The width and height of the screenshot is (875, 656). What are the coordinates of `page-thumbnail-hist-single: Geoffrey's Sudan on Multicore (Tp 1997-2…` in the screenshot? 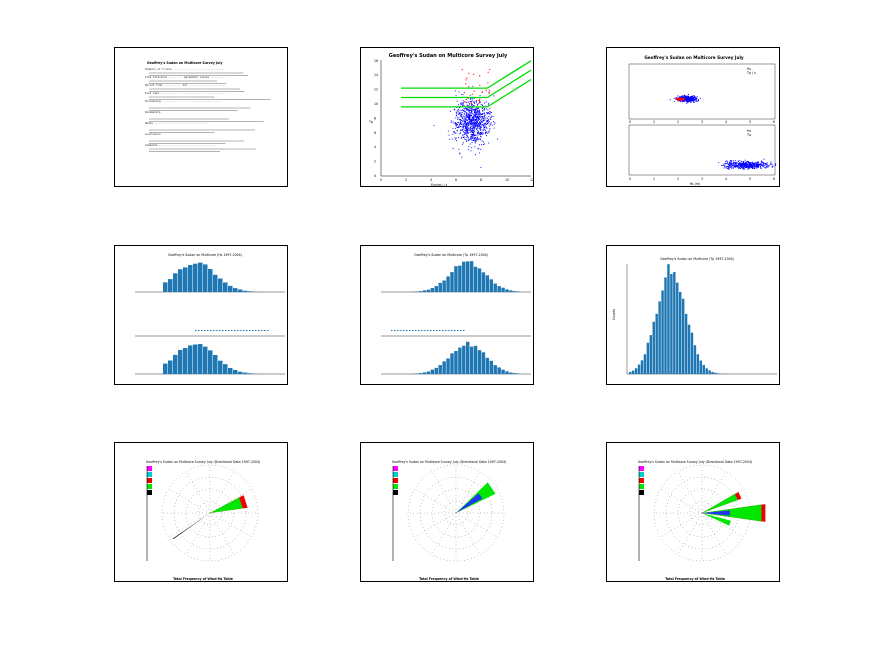 It's located at (693, 315).